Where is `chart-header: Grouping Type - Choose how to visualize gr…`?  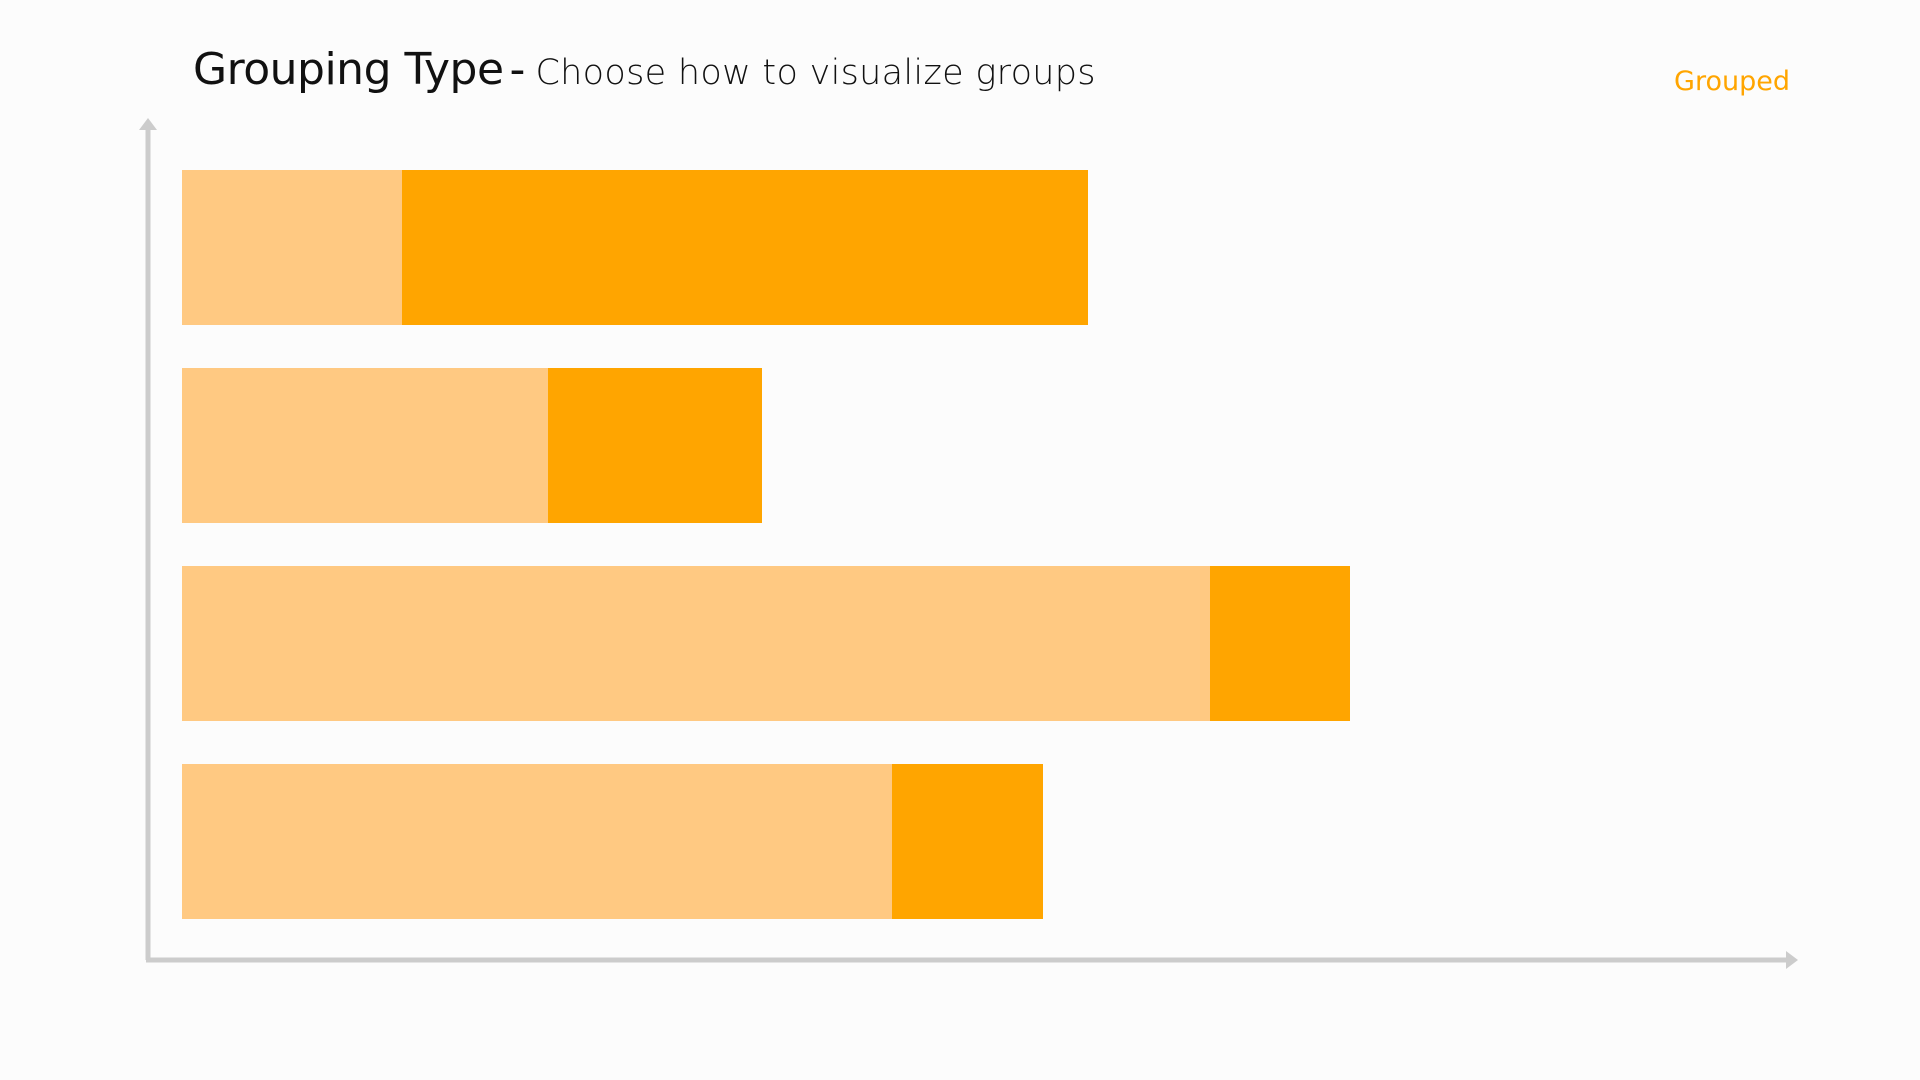 chart-header: Grouping Type - Choose how to visualize gr… is located at coordinates (644, 69).